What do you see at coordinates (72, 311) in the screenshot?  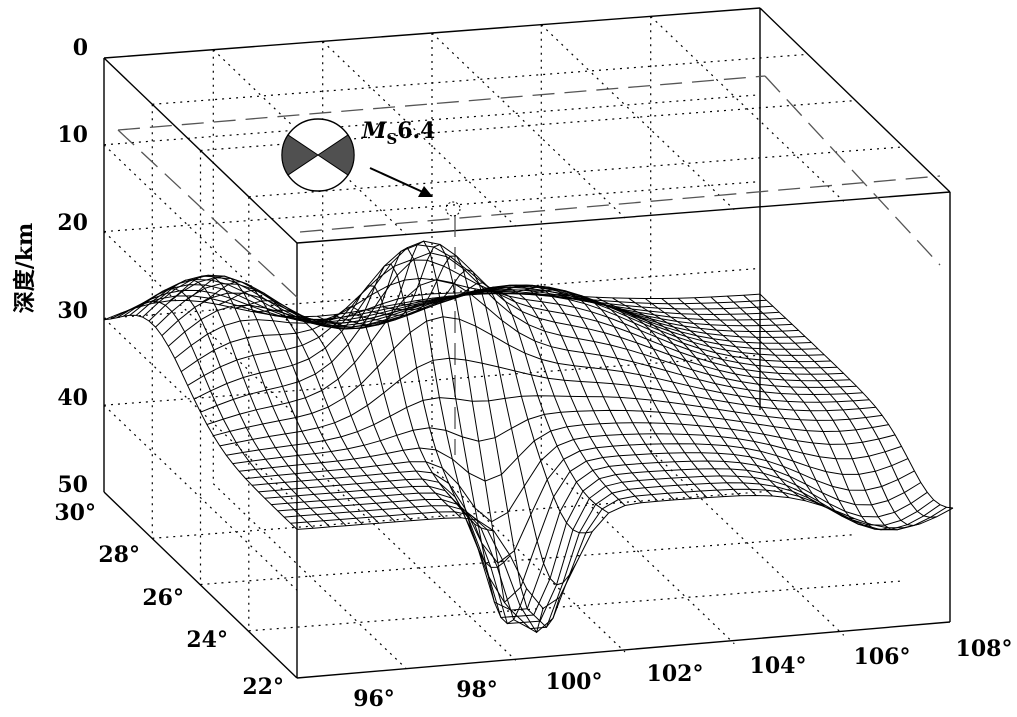 I see `depth-tick-30: 30` at bounding box center [72, 311].